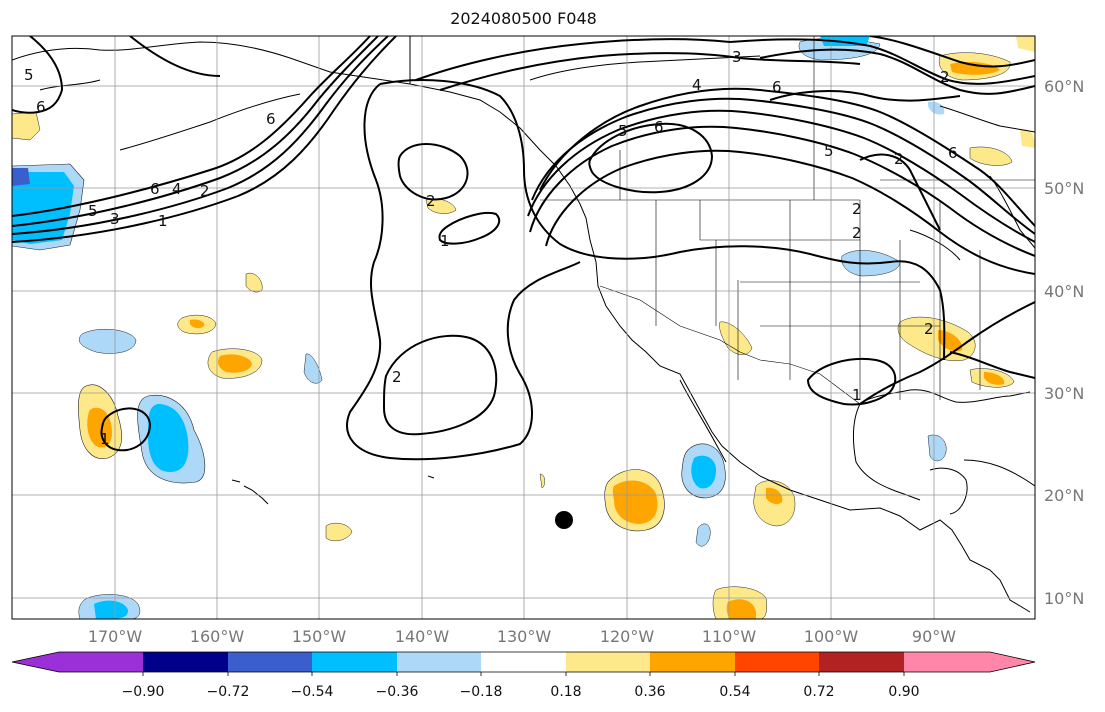 Image resolution: width=1105 pixels, height=712 pixels. What do you see at coordinates (1064, 598) in the screenshot?
I see `lat-label: 10°N` at bounding box center [1064, 598].